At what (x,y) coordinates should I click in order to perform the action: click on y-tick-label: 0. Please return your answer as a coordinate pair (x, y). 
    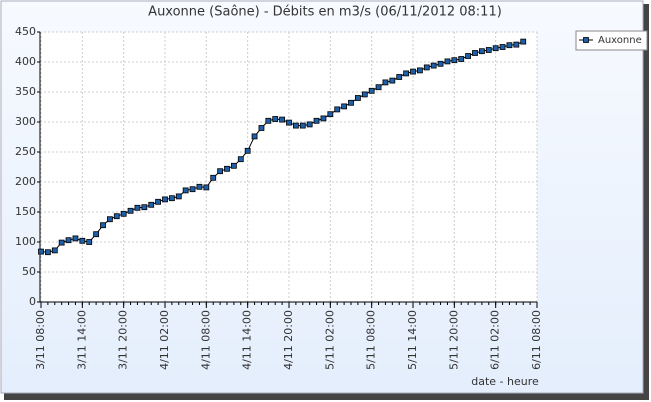
    Looking at the image, I should click on (32, 301).